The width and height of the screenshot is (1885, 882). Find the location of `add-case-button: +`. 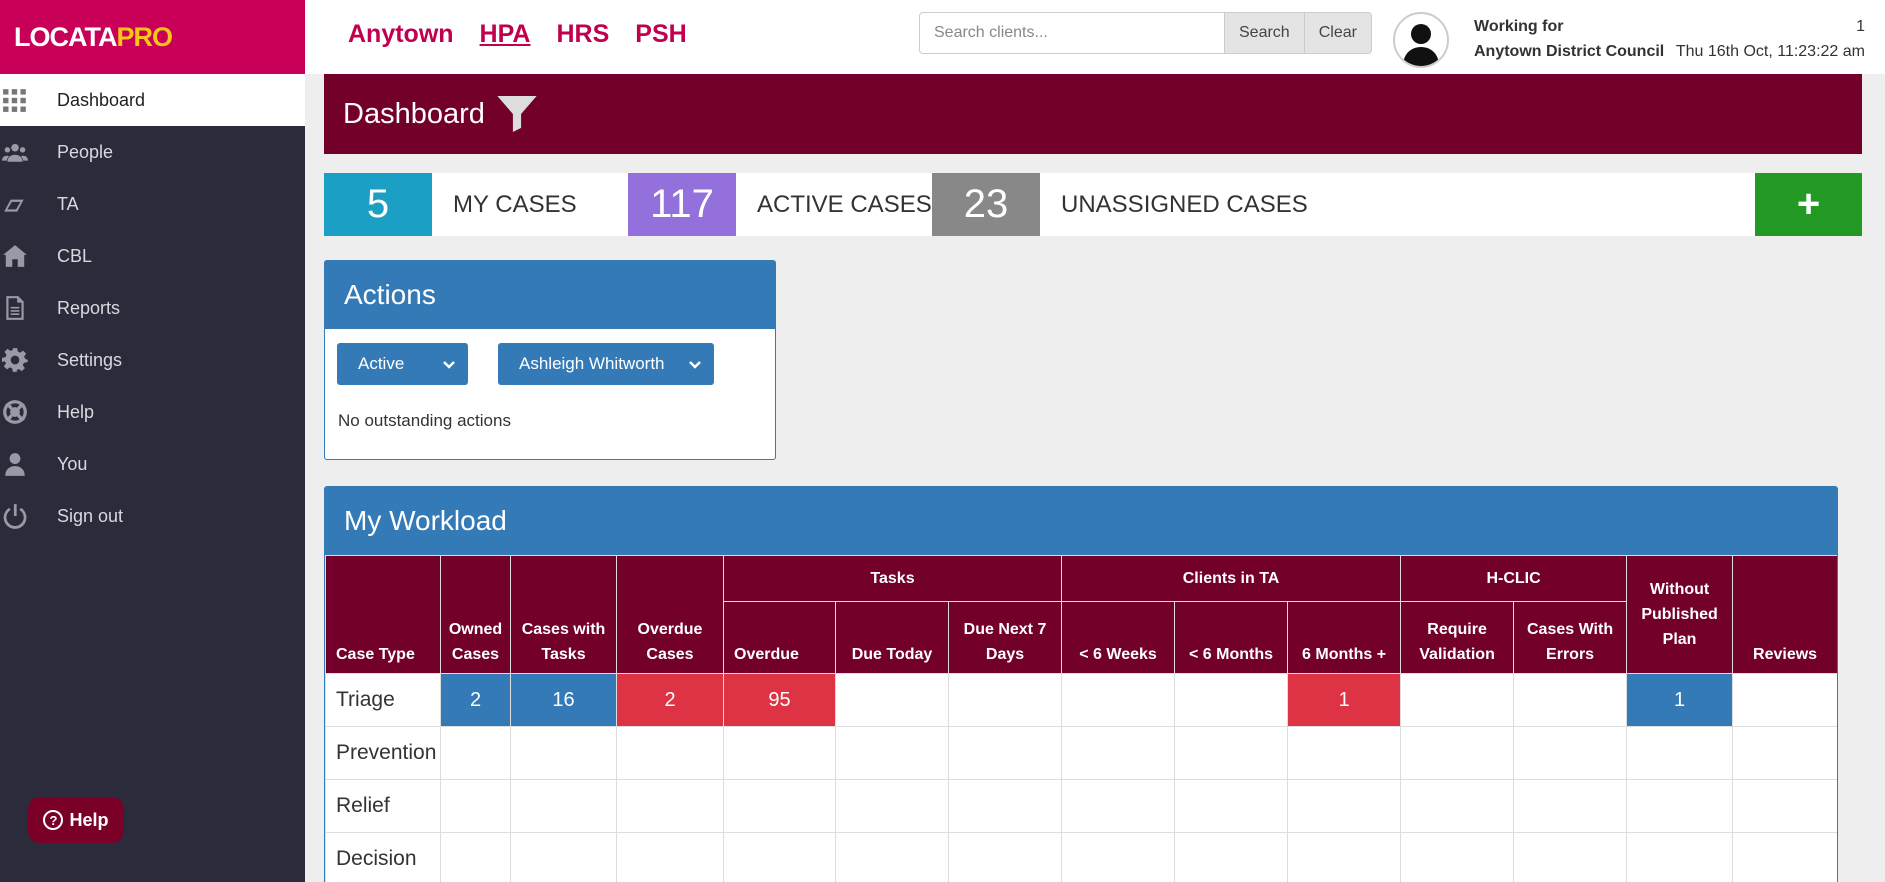

add-case-button: + is located at coordinates (1808, 204).